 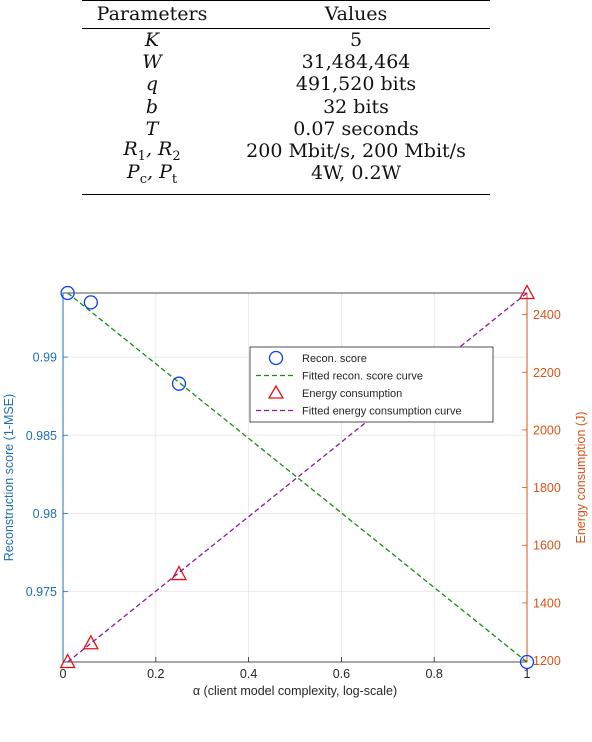 What do you see at coordinates (286, 195) in the screenshot?
I see `table-bottom-rule` at bounding box center [286, 195].